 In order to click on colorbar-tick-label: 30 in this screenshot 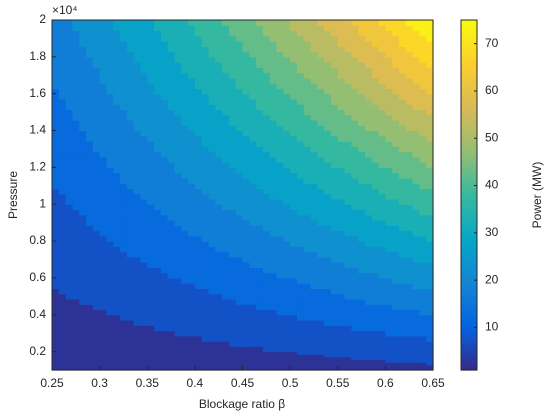, I will do `click(492, 232)`.